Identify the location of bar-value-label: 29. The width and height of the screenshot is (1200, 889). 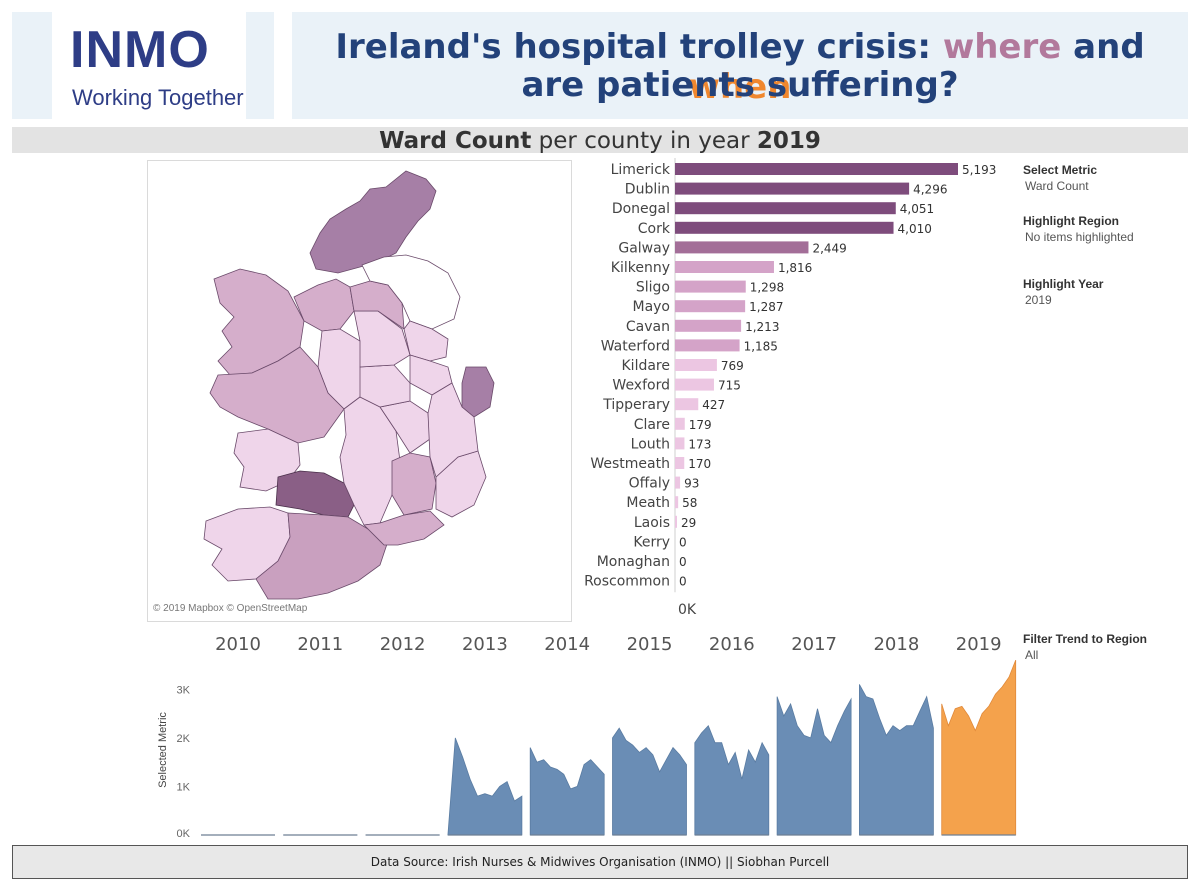
(688, 523).